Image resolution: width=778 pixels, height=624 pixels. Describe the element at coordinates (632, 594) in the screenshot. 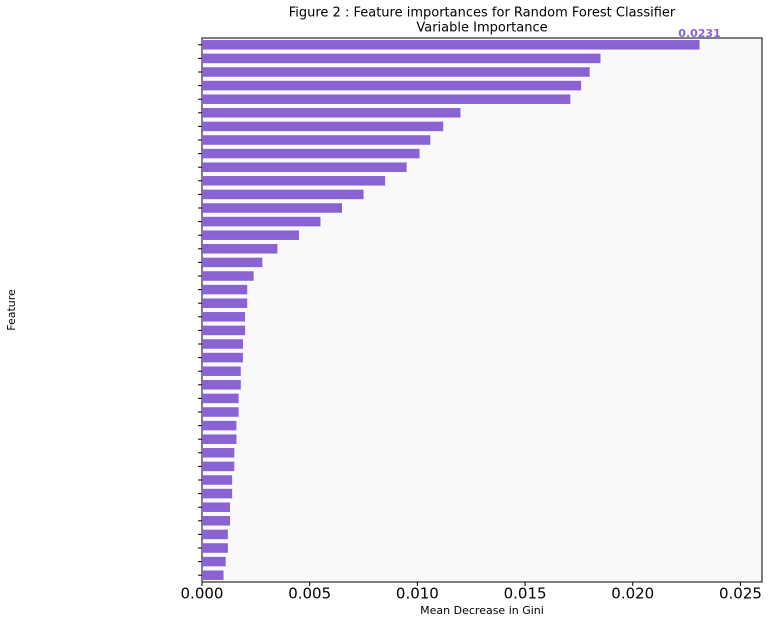

I see `x-tick-label: 0.020` at that location.